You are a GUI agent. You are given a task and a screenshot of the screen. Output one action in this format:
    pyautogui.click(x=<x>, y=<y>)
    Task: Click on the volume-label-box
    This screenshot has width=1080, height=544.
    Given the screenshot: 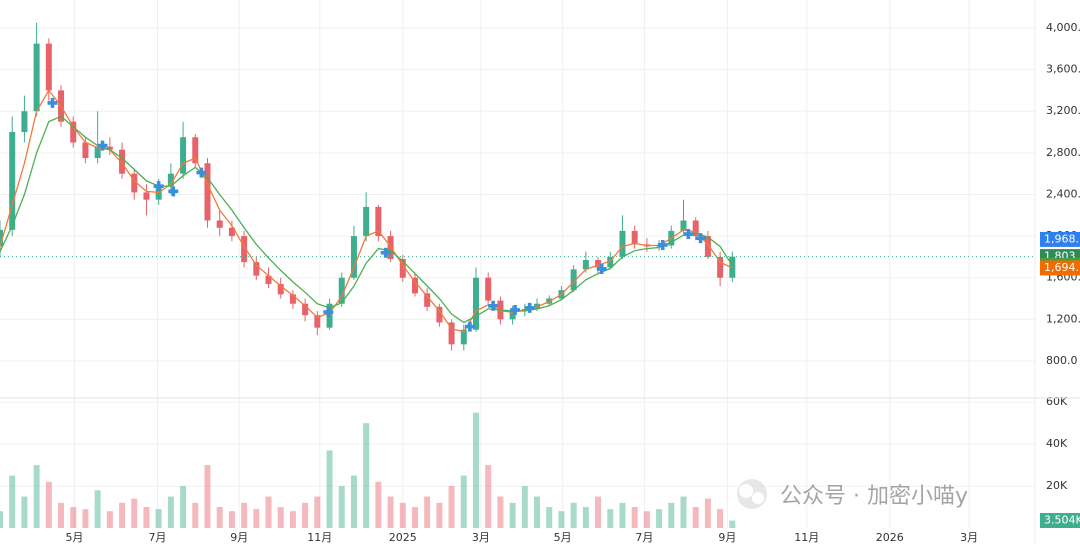 What is the action you would take?
    pyautogui.click(x=1060, y=520)
    